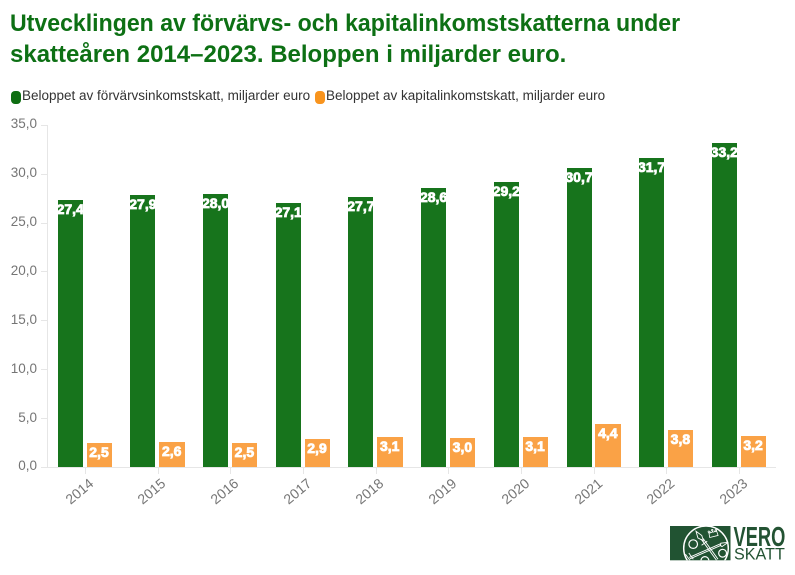 The height and width of the screenshot is (575, 795). Describe the element at coordinates (759, 555) in the screenshot. I see `svg-text: SKATT` at that location.